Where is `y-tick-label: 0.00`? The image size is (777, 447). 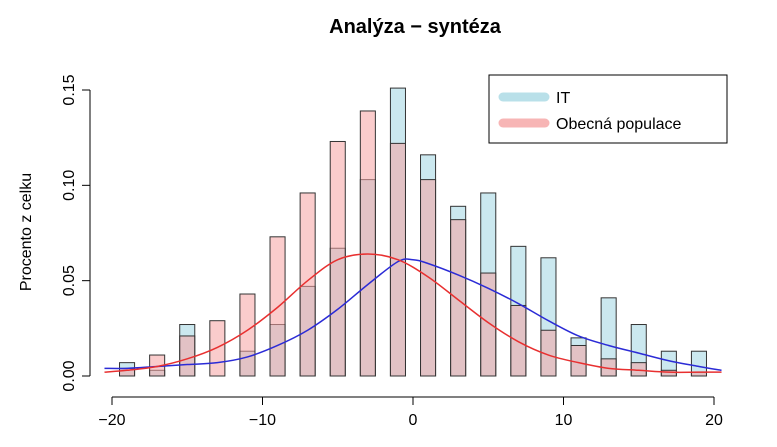
y-tick-label: 0.00 is located at coordinates (69, 375).